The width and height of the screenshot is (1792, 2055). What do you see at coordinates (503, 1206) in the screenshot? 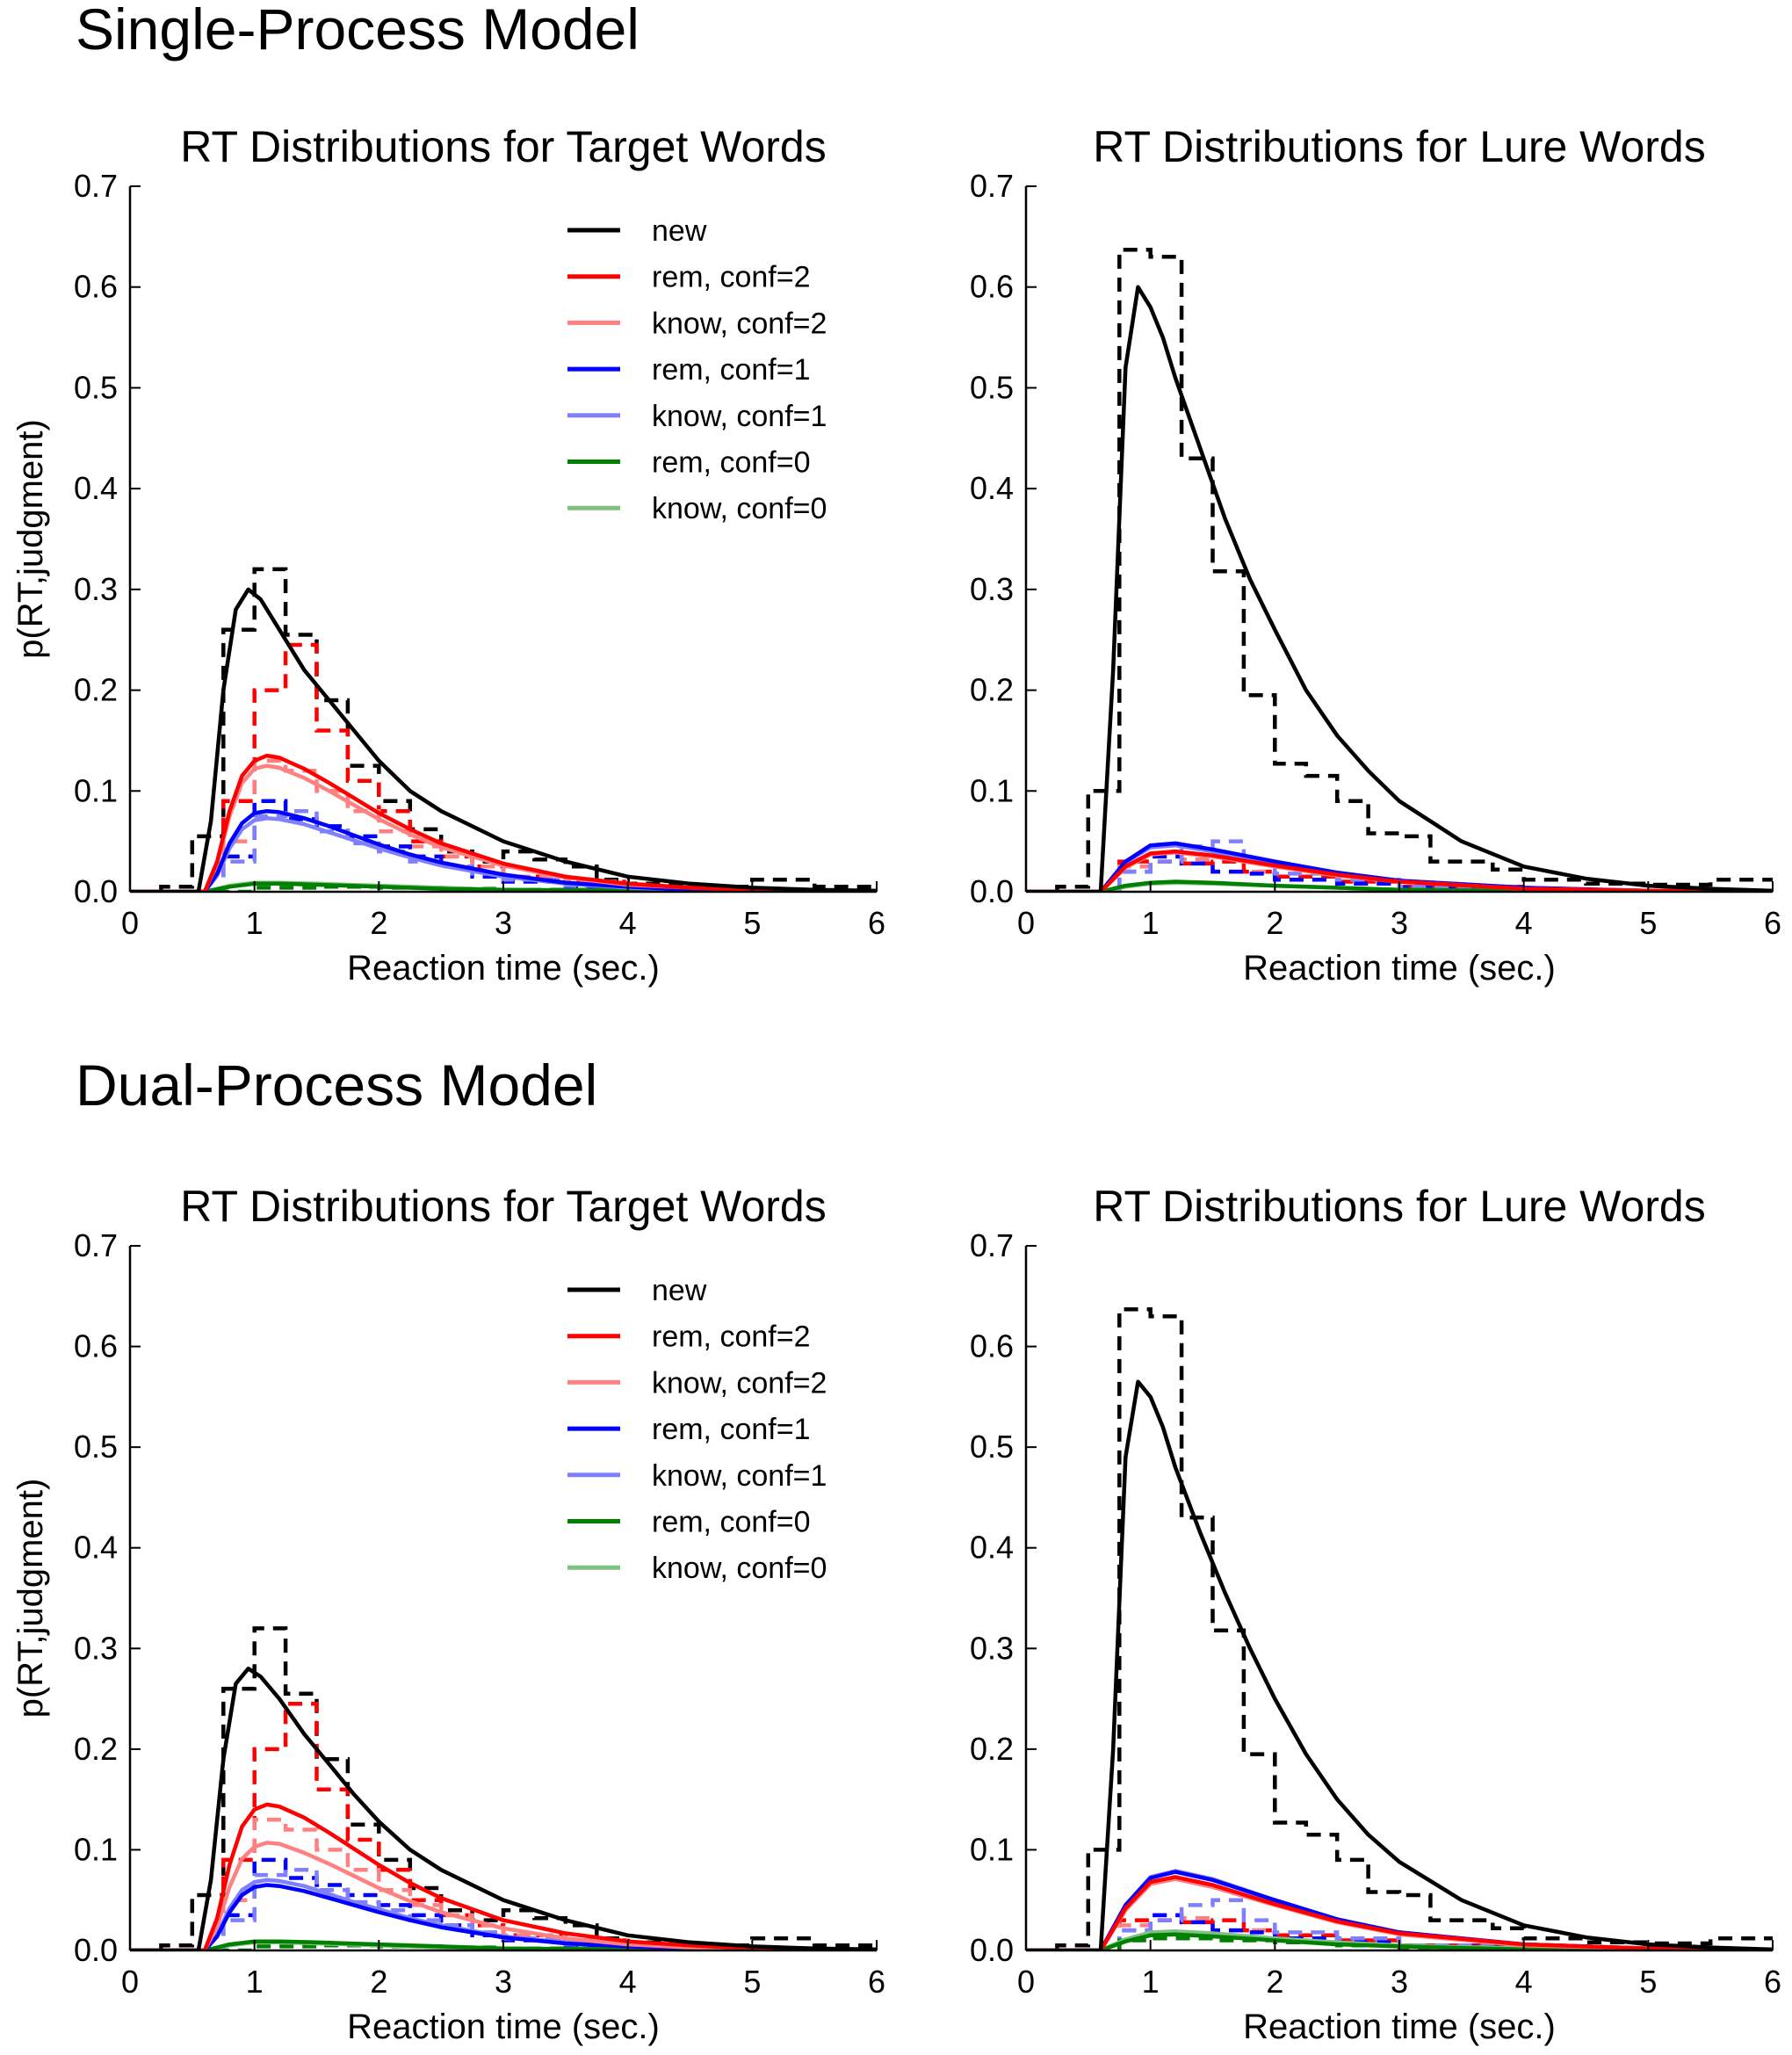
I see `chart-title: RT Distributions for Target Words` at bounding box center [503, 1206].